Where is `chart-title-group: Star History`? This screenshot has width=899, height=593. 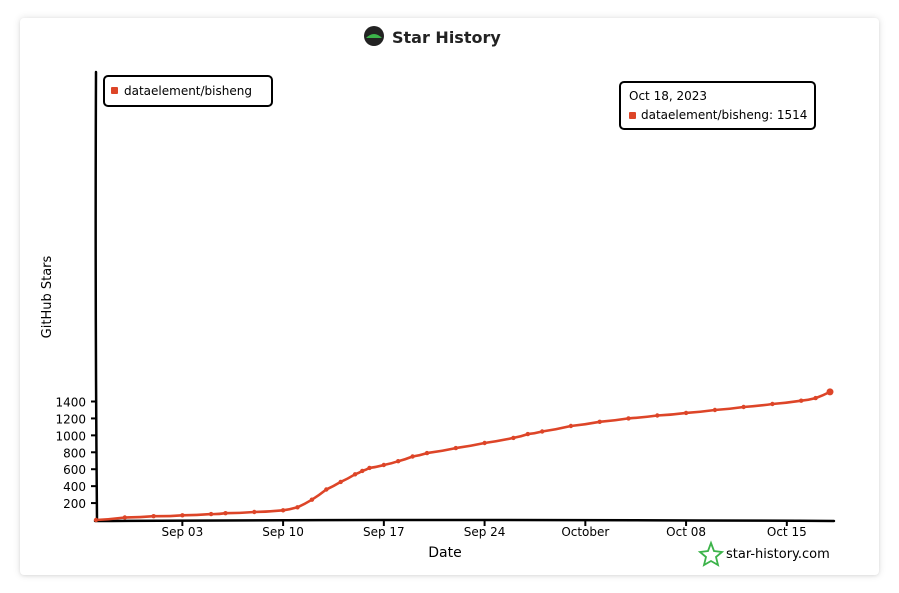 chart-title-group: Star History is located at coordinates (432, 36).